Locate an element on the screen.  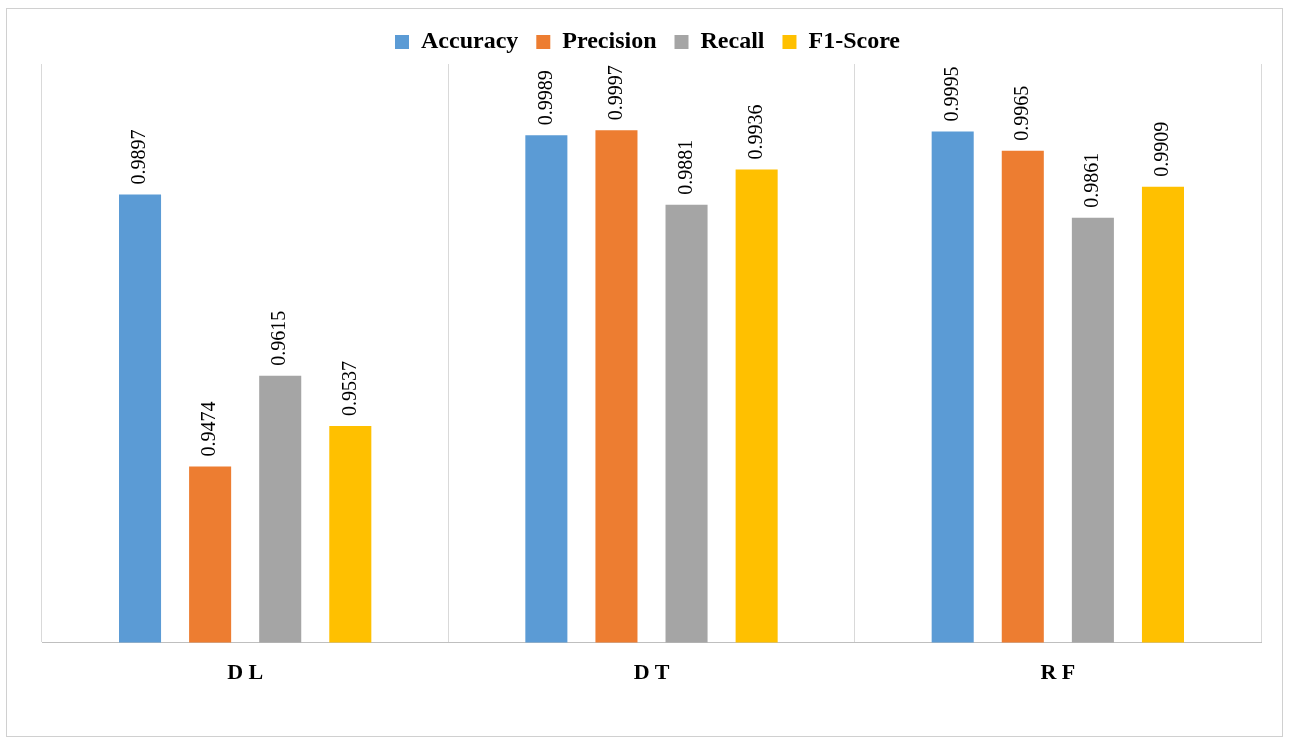
data-label: 0.9537 is located at coordinates (348, 388).